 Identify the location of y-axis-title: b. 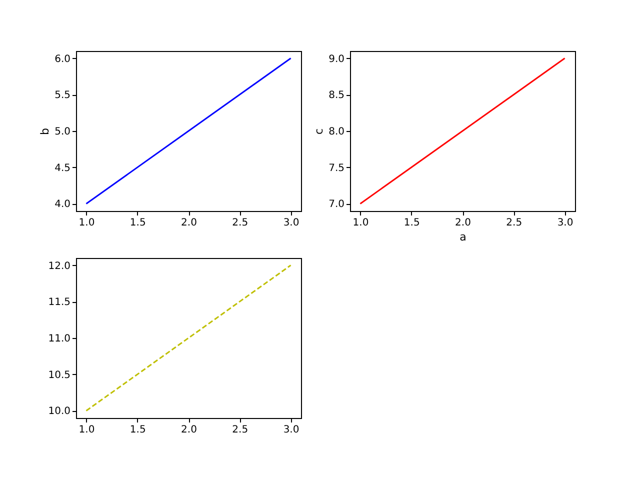
(45, 131).